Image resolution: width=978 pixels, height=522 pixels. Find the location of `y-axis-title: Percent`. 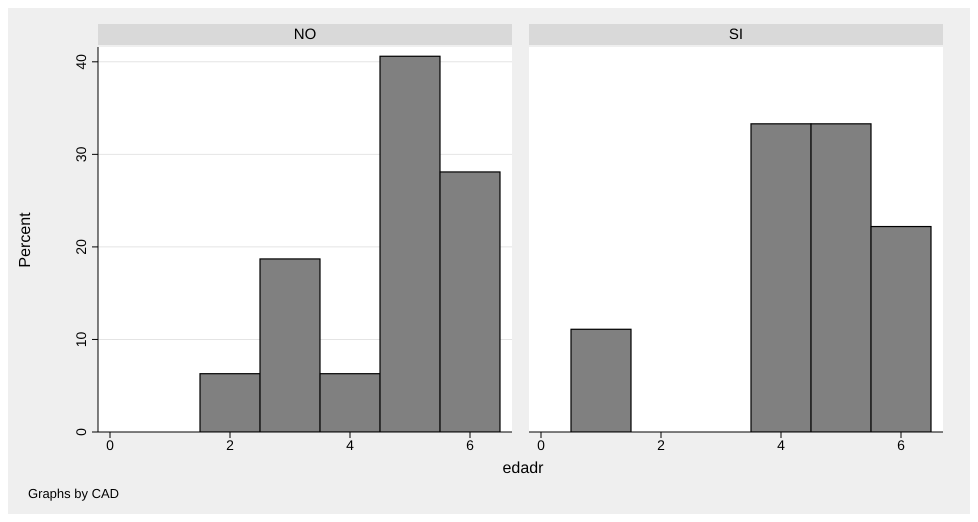

y-axis-title: Percent is located at coordinates (26, 240).